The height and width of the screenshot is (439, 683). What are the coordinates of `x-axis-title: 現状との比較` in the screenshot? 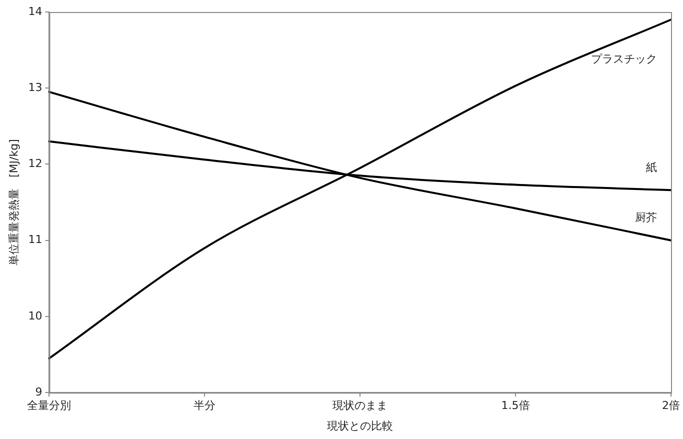 It's located at (360, 425).